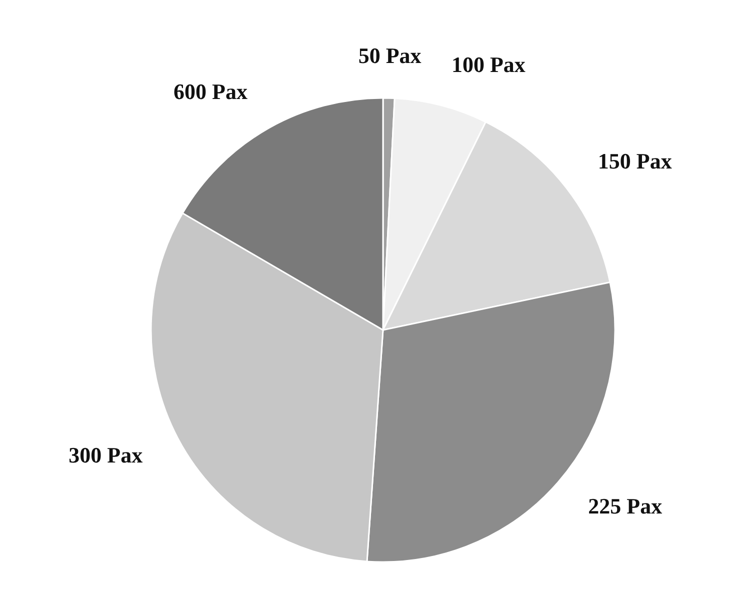  What do you see at coordinates (488, 64) in the screenshot?
I see `slice-label: 100 Pax` at bounding box center [488, 64].